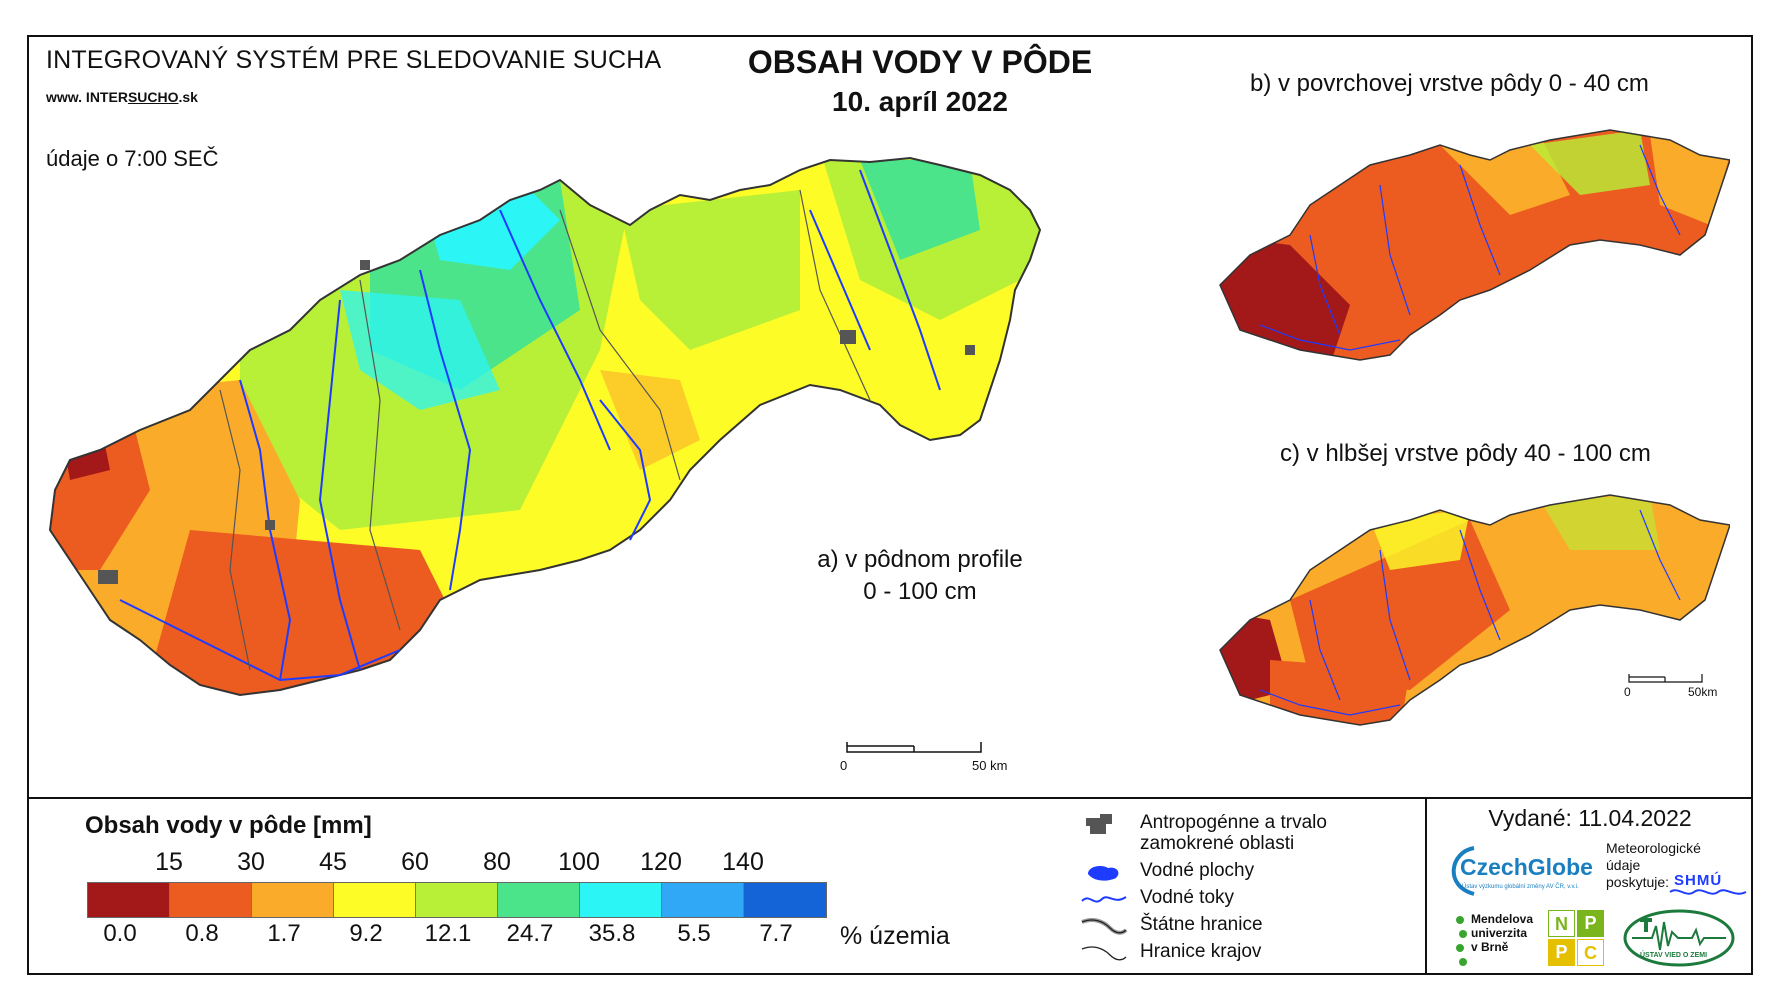 The height and width of the screenshot is (1003, 1772). What do you see at coordinates (612, 933) in the screenshot?
I see `legend-percentage: 35.8` at bounding box center [612, 933].